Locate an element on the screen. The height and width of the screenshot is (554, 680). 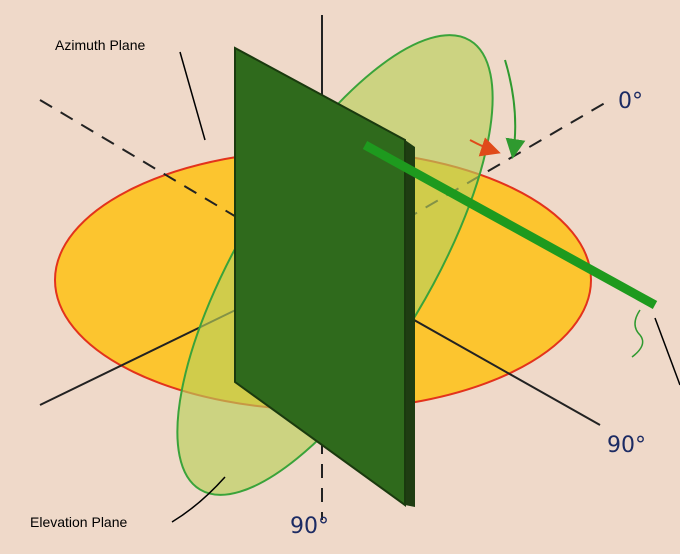
angle-label: 0° is located at coordinates (630, 101).